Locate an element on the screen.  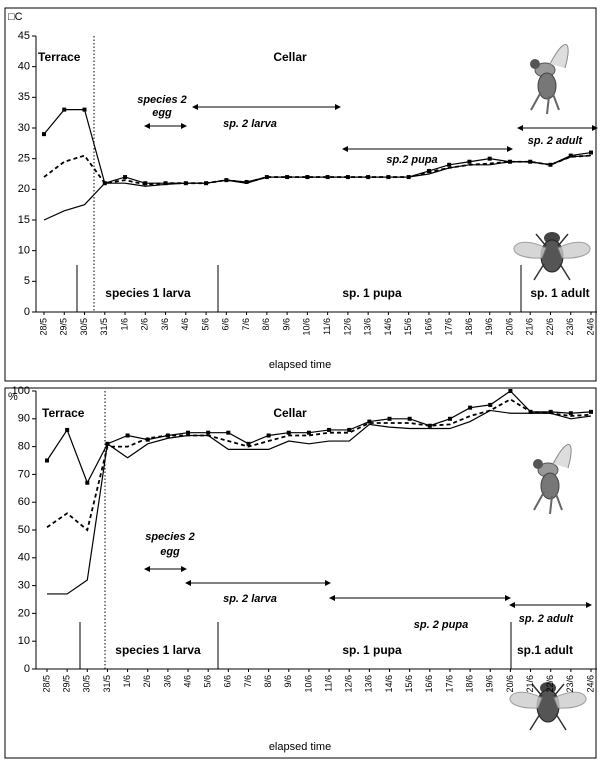
y-axis-label: □C is located at coordinates (15, 17).